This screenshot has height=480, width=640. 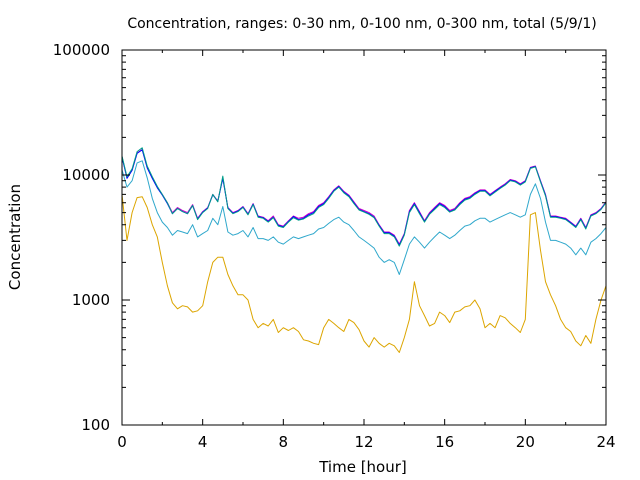 What do you see at coordinates (605, 442) in the screenshot?
I see `x-tick-label: 24` at bounding box center [605, 442].